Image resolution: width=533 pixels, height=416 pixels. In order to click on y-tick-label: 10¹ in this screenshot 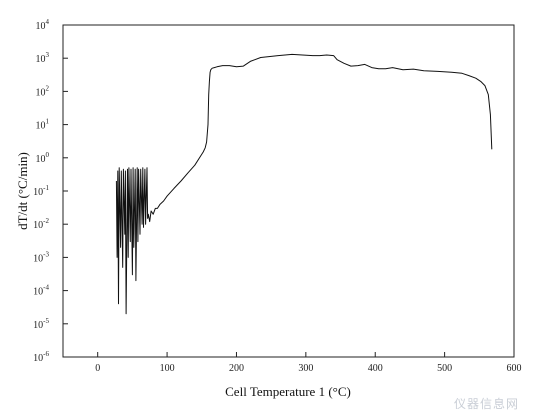, I will do `click(43, 125)`.